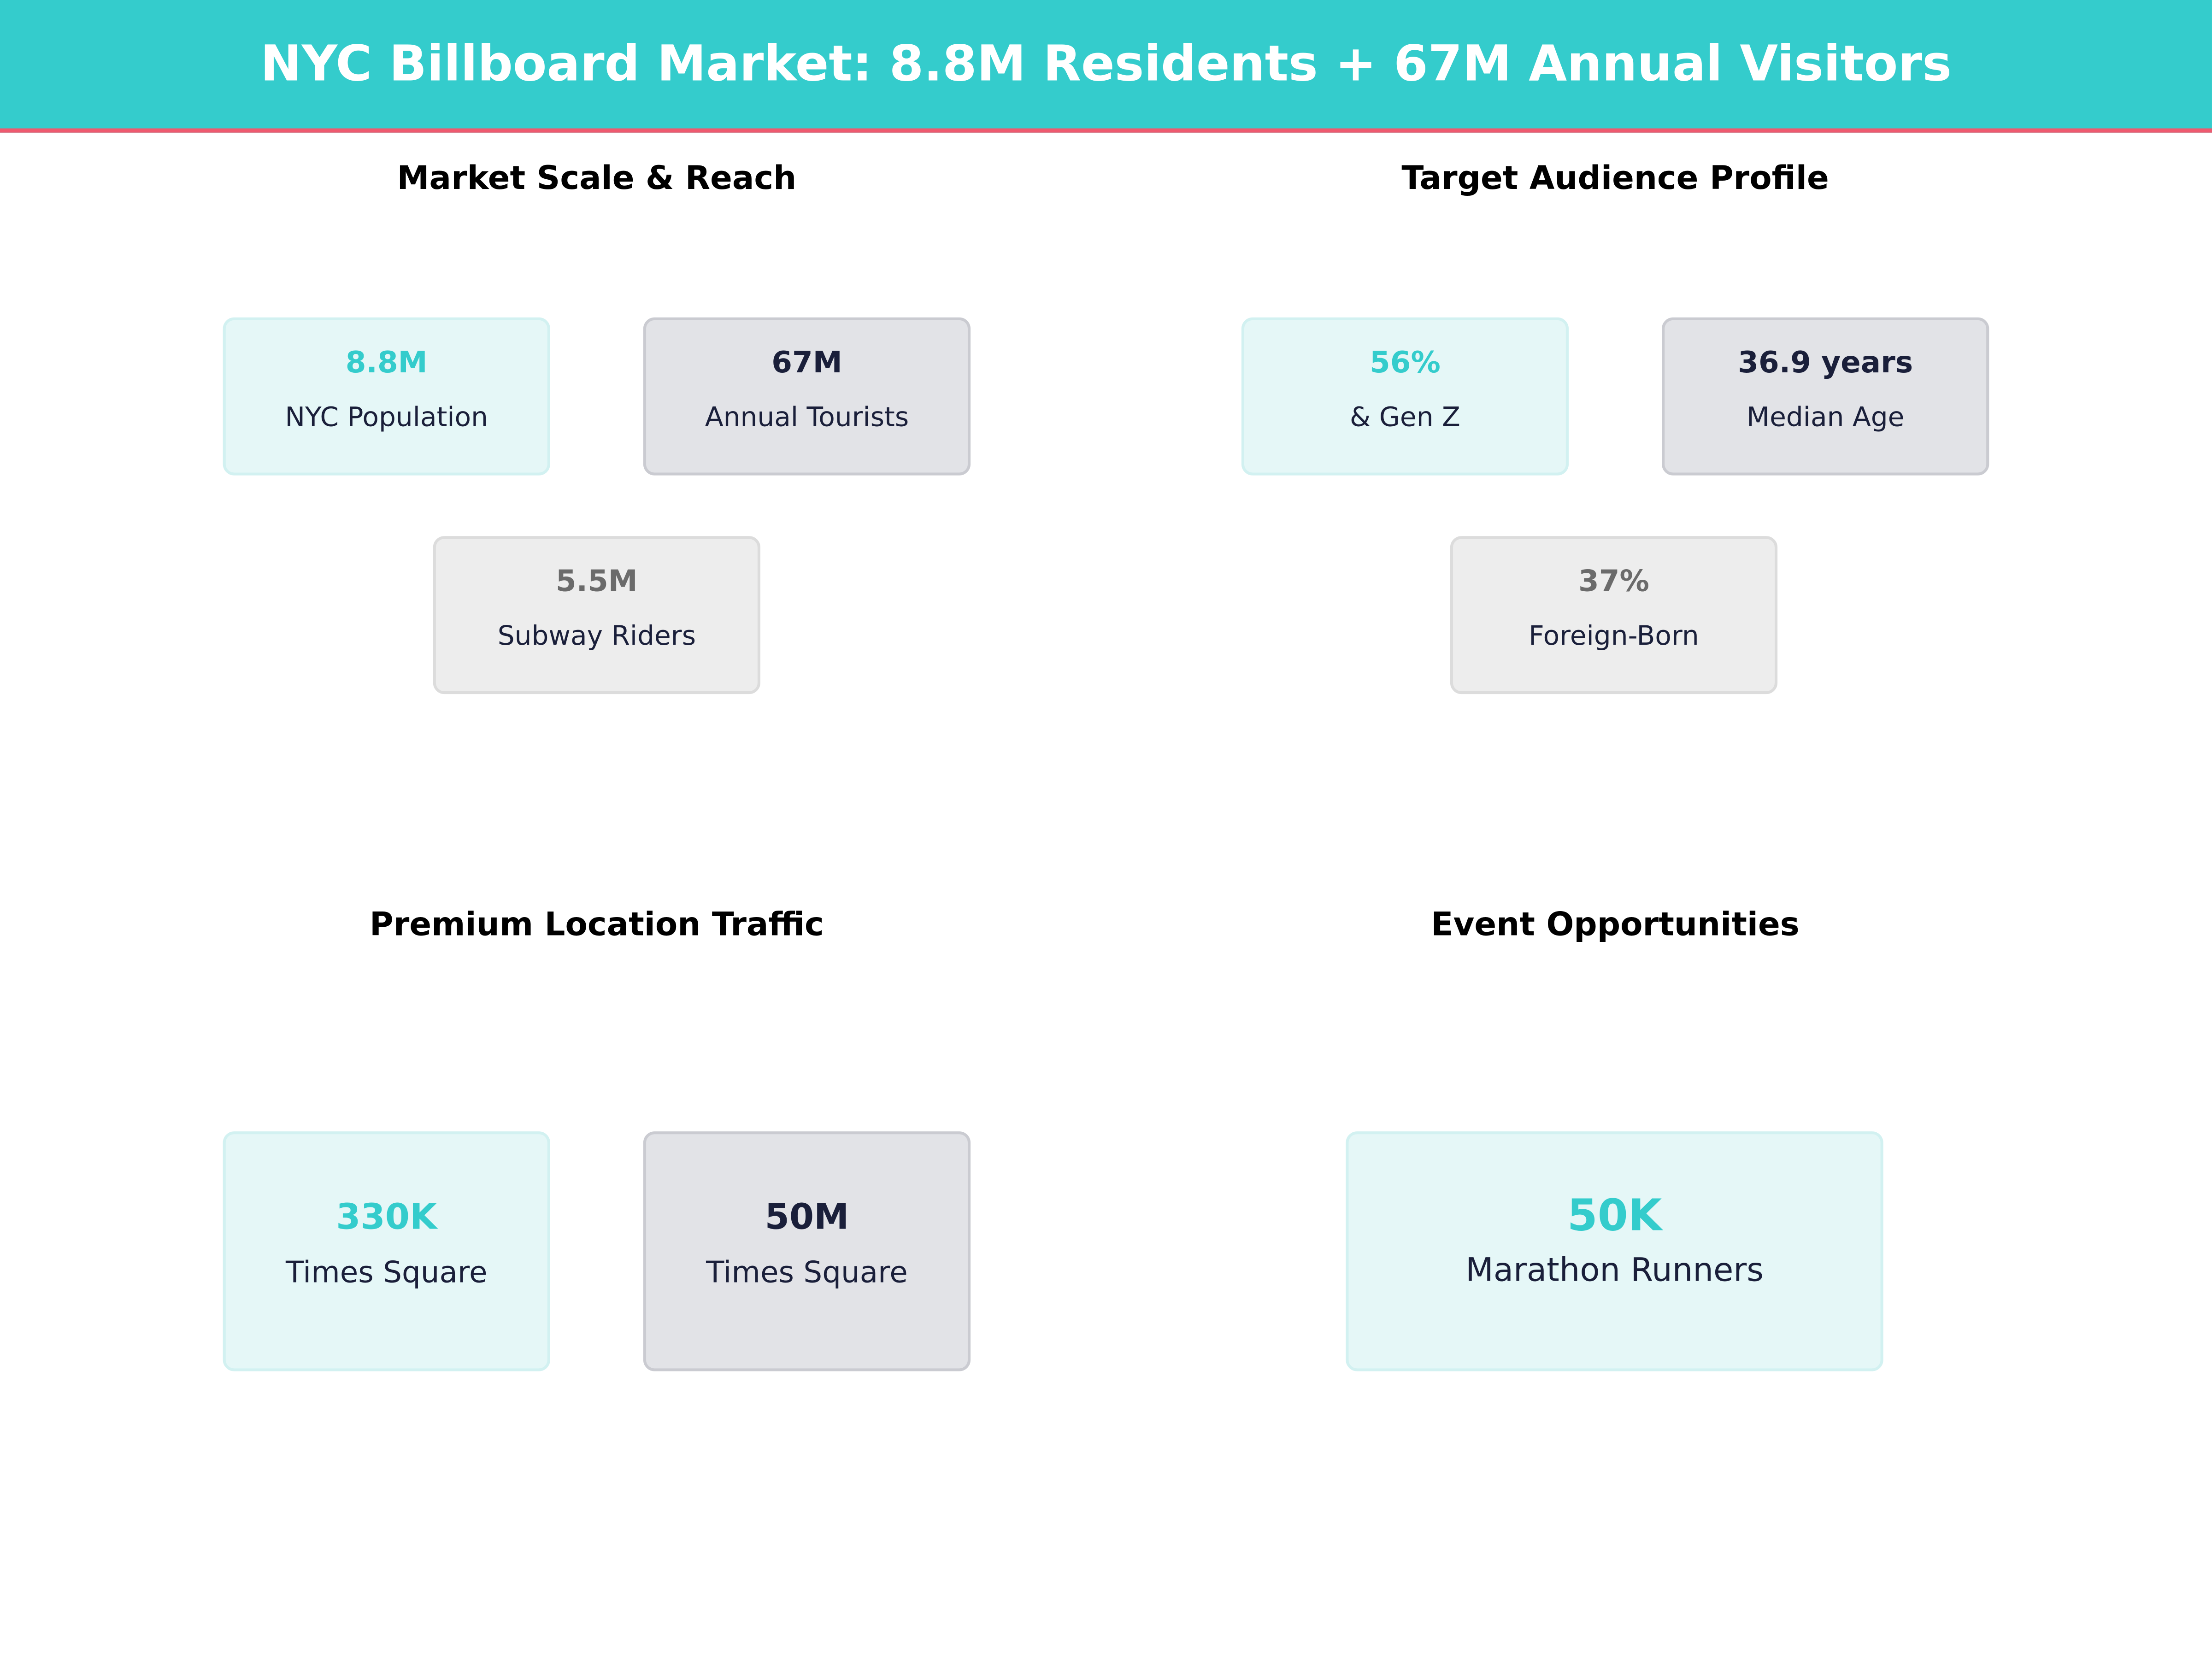 The image size is (2212, 1659). Describe the element at coordinates (807, 1251) in the screenshot. I see `stat-card-times-square-annual: 50M Times Square` at that location.